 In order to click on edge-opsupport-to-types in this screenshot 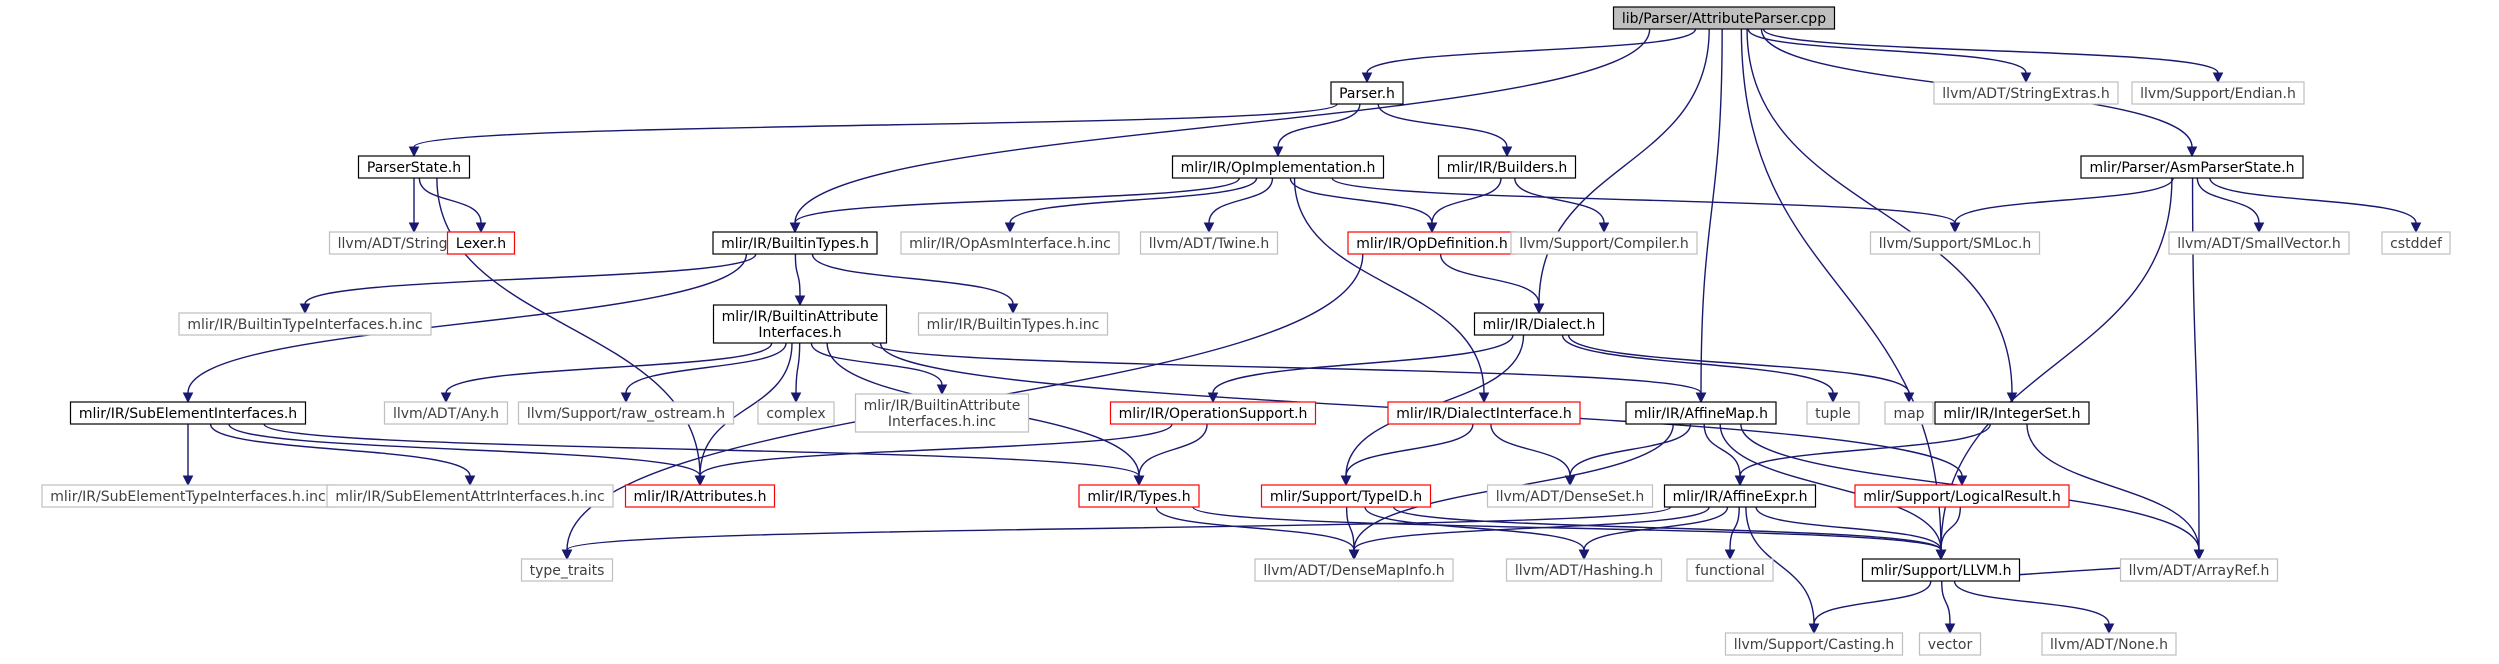, I will do `click(1170, 455)`.